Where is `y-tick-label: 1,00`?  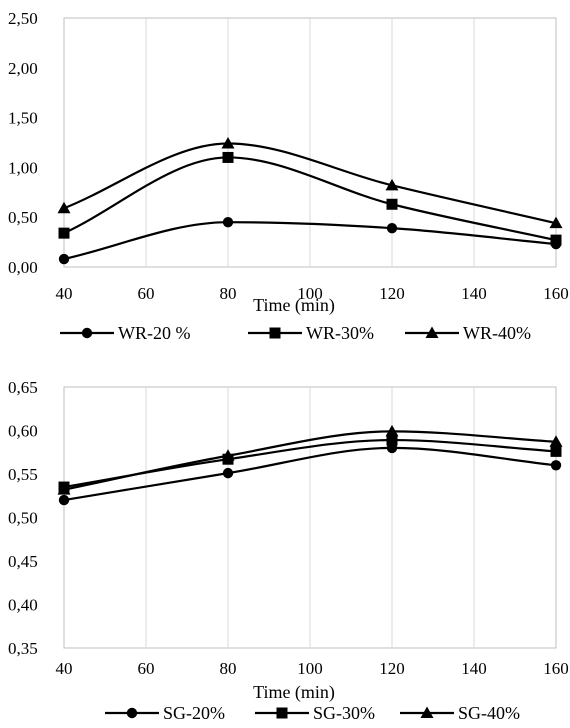
y-tick-label: 1,00 is located at coordinates (23, 167).